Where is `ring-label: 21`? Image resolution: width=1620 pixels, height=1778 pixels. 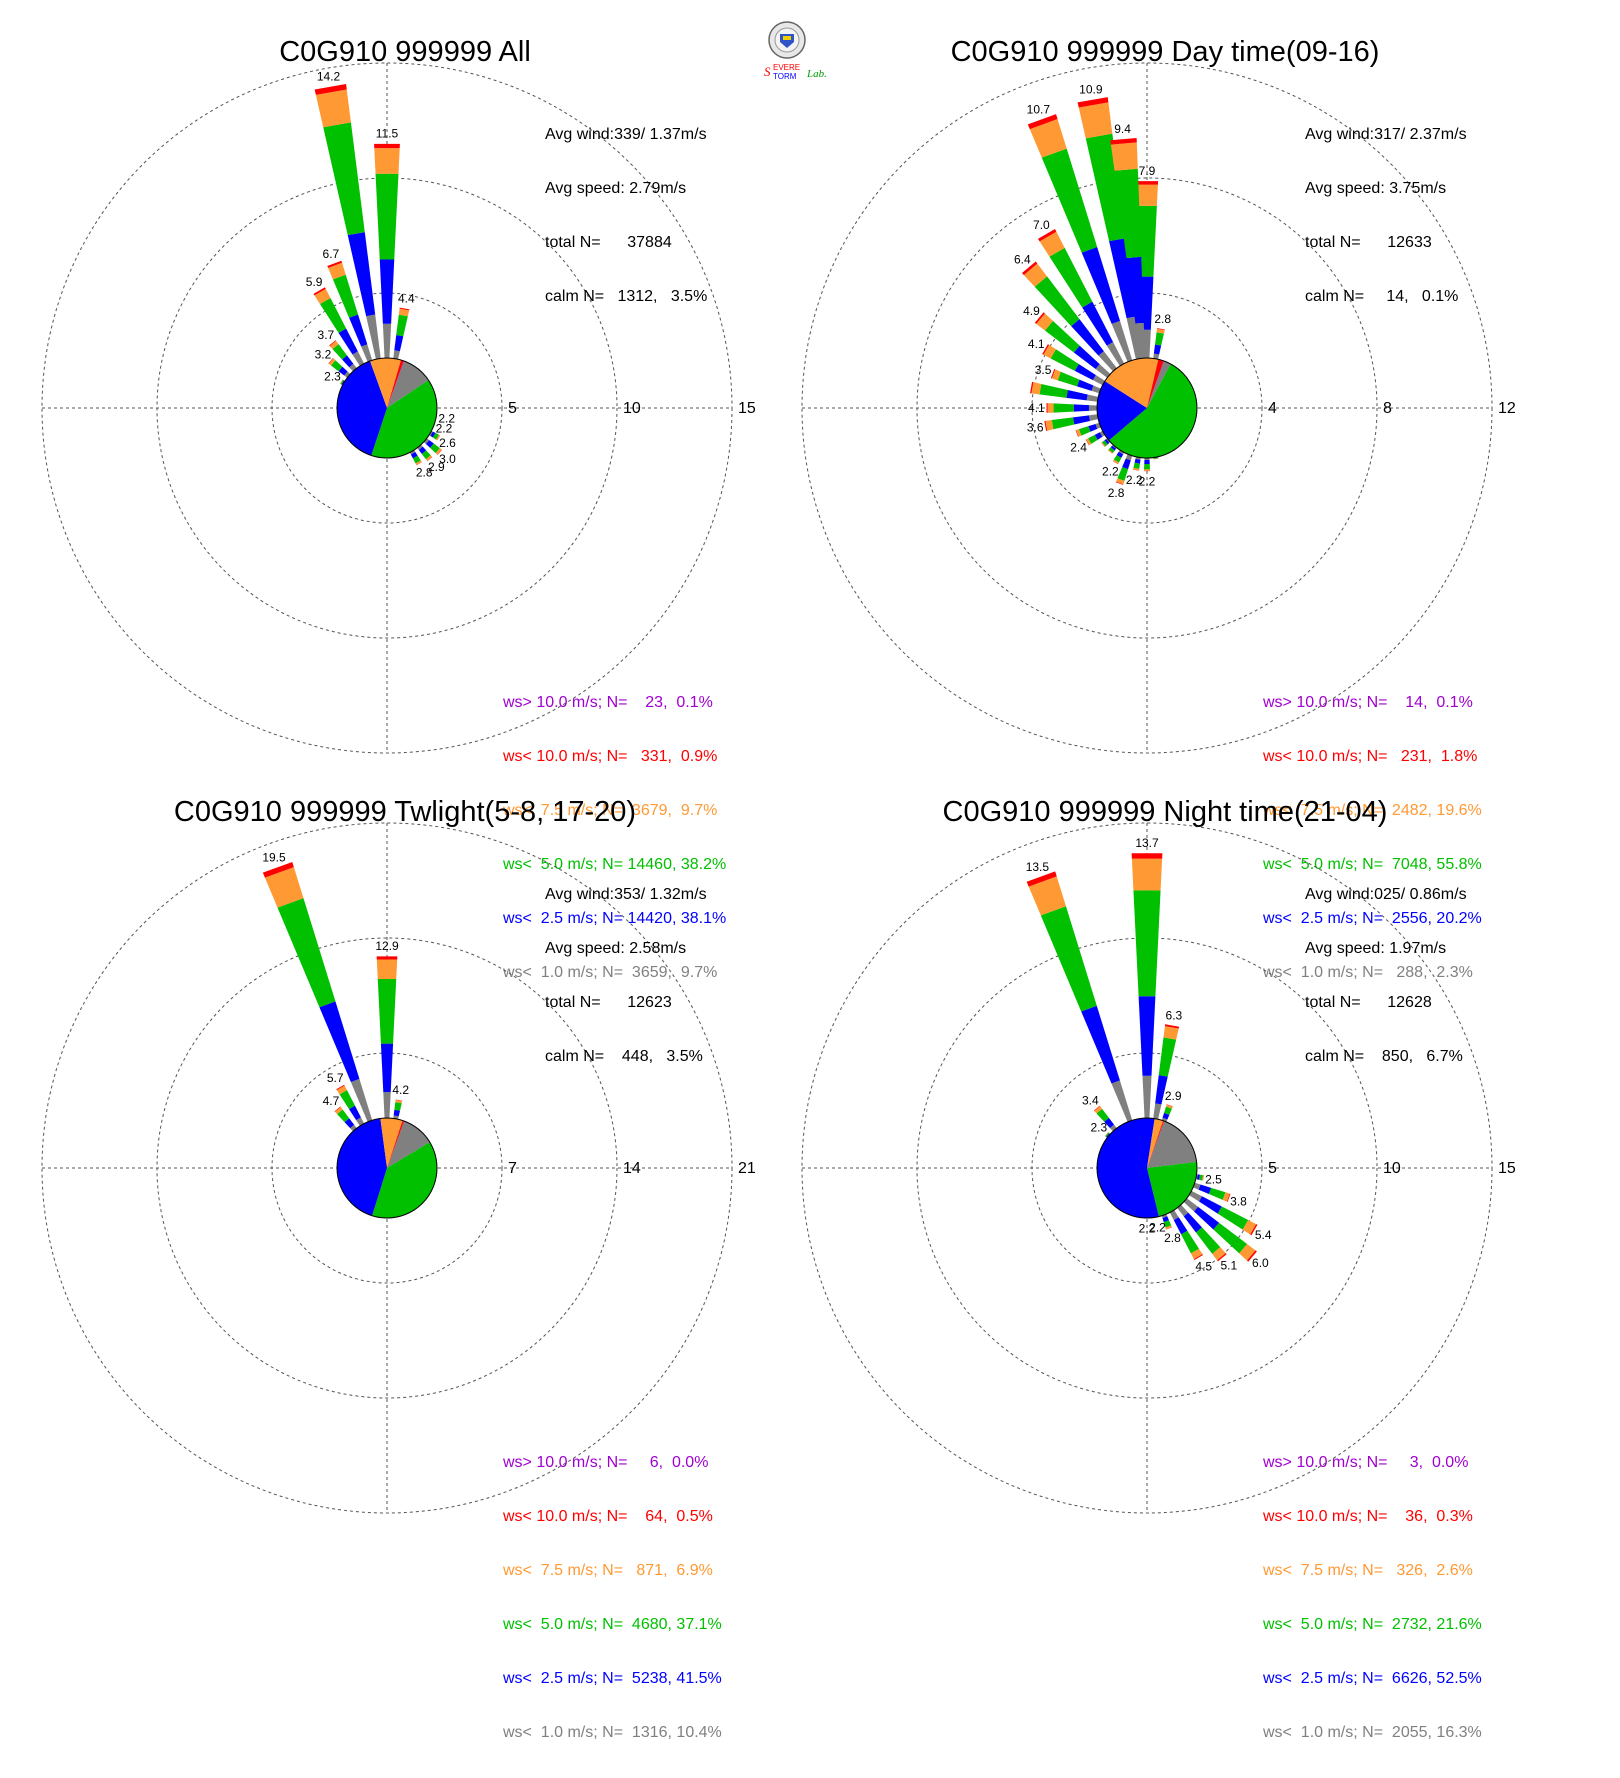 ring-label: 21 is located at coordinates (747, 1168).